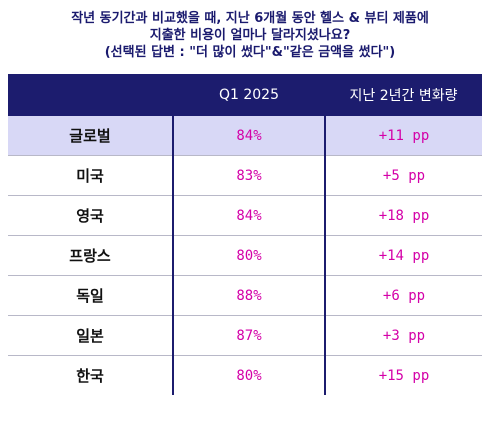 The width and height of the screenshot is (500, 433). Describe the element at coordinates (91, 295) in the screenshot. I see `region-cell: 독일` at that location.